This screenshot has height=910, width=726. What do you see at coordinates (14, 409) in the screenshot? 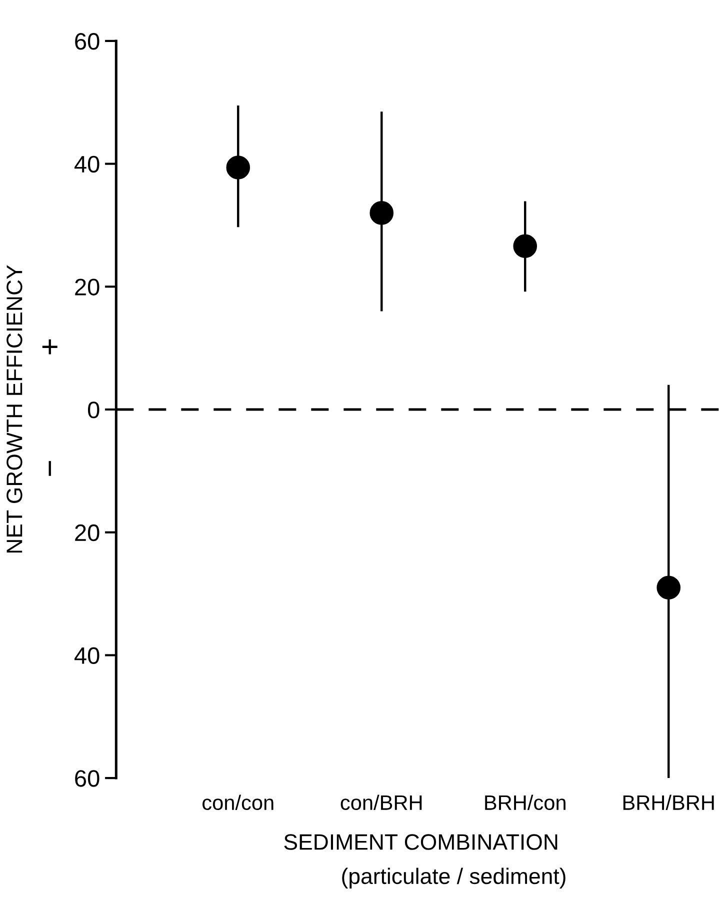
I see `y-axis-title: NET GROWTH EFFICIENCY` at bounding box center [14, 409].